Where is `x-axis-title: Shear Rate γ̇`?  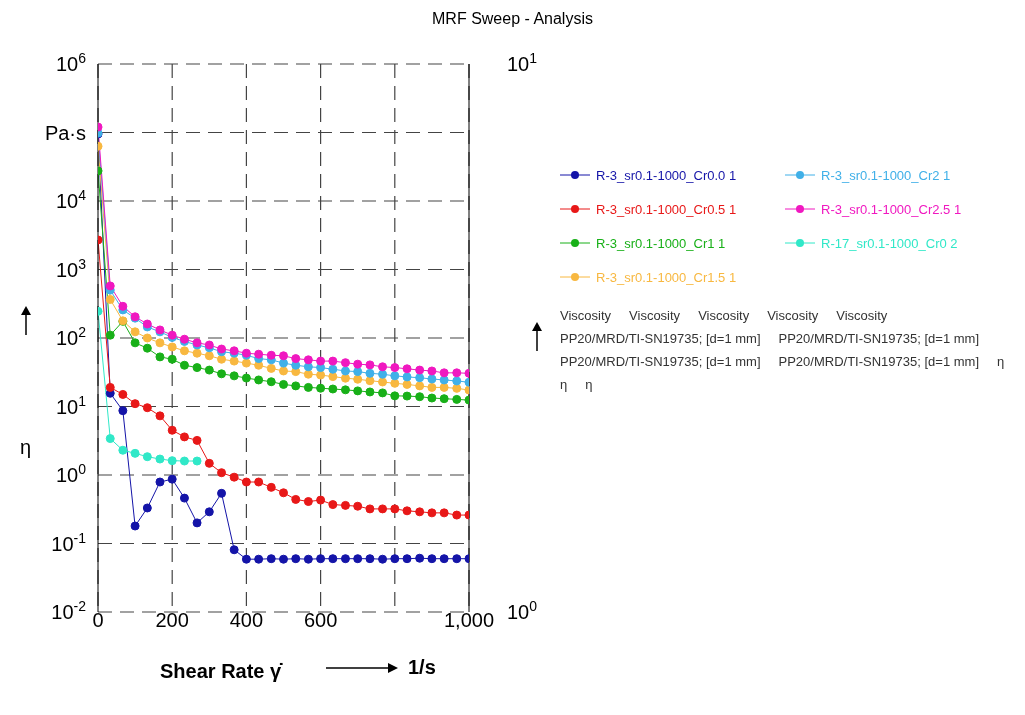 x-axis-title: Shear Rate γ̇ is located at coordinates (221, 671).